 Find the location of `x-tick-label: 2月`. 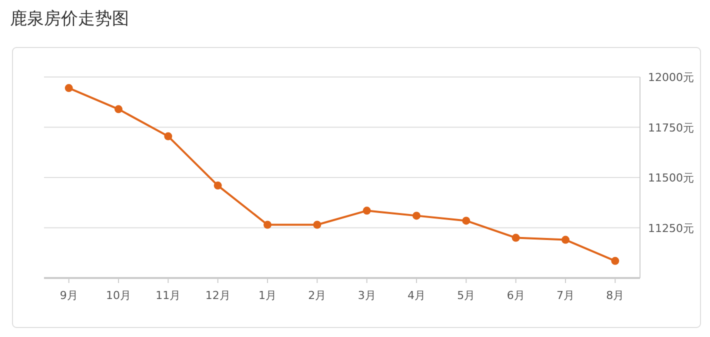

x-tick-label: 2月 is located at coordinates (317, 295).